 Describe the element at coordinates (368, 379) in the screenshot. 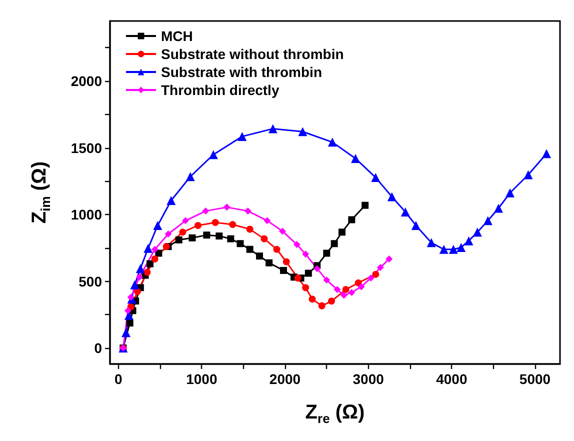

I see `x-tick-label: 3000` at that location.